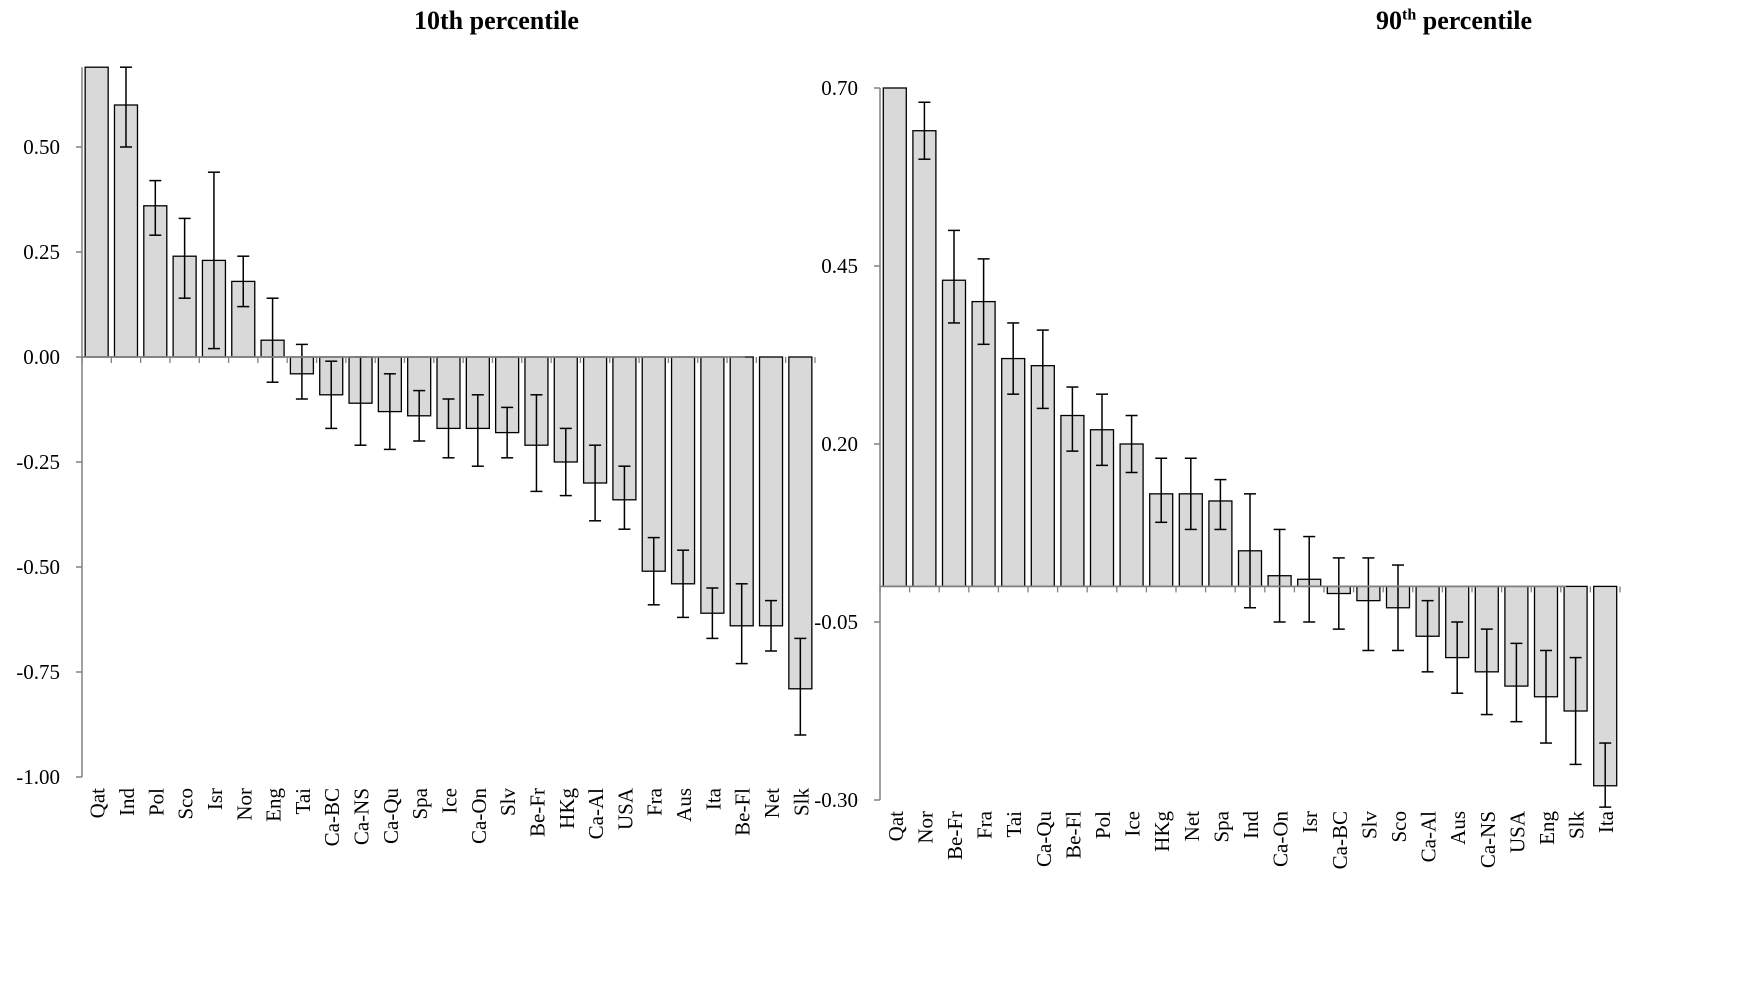 The width and height of the screenshot is (1756, 984). What do you see at coordinates (771, 491) in the screenshot?
I see `bar-net` at bounding box center [771, 491].